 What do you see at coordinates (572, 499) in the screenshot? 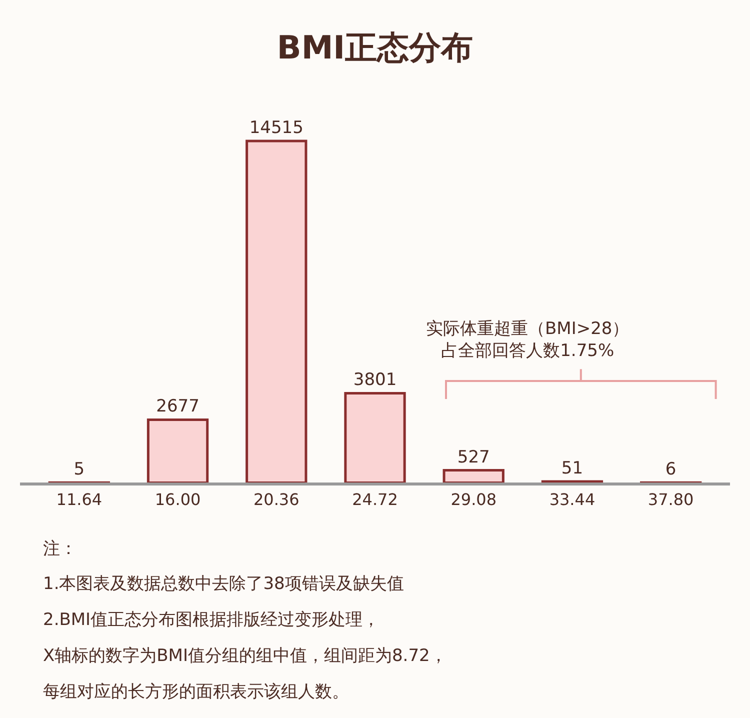
I see `x-tick-label: 33.44` at bounding box center [572, 499].